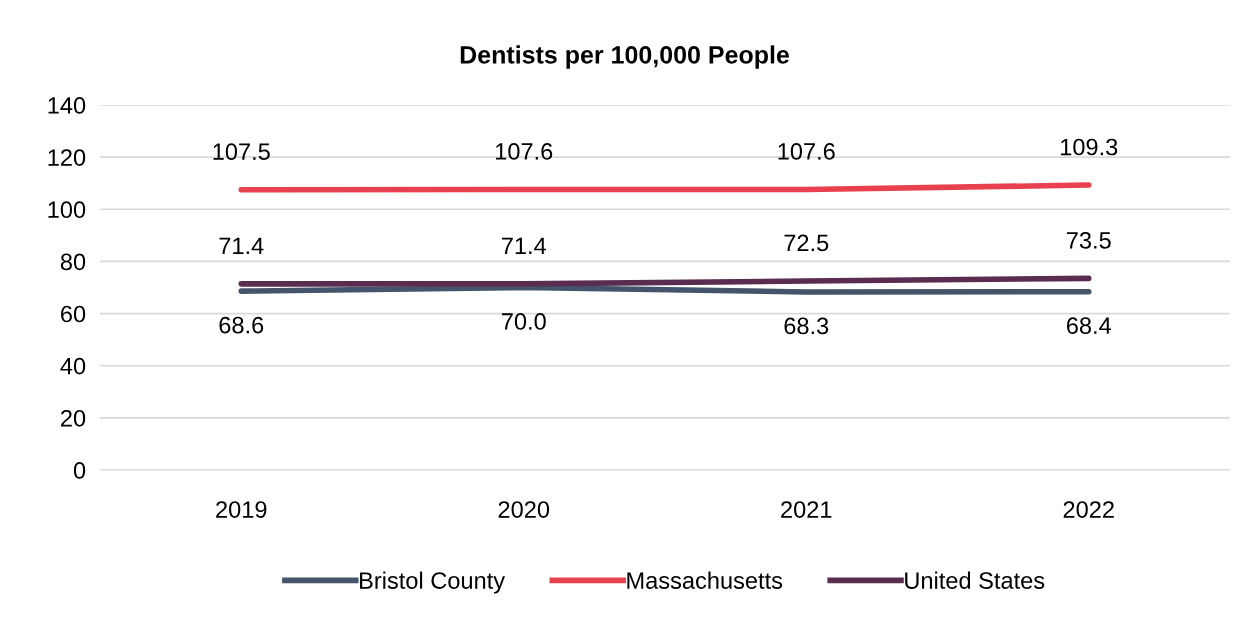 The height and width of the screenshot is (618, 1249). I want to click on y-tick-label: 0, so click(79, 470).